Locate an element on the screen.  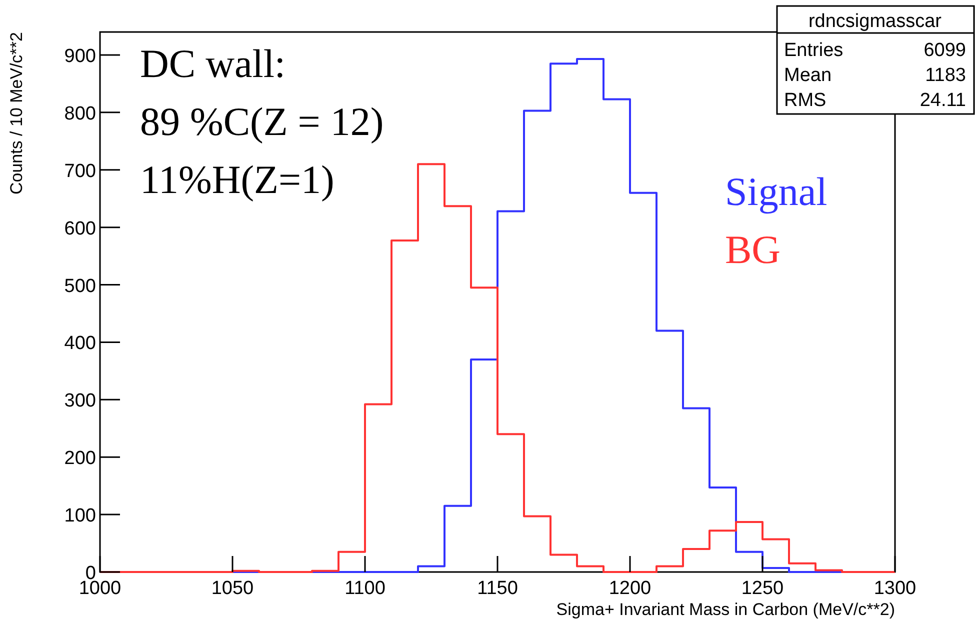
annotation: Mean is located at coordinates (808, 75).